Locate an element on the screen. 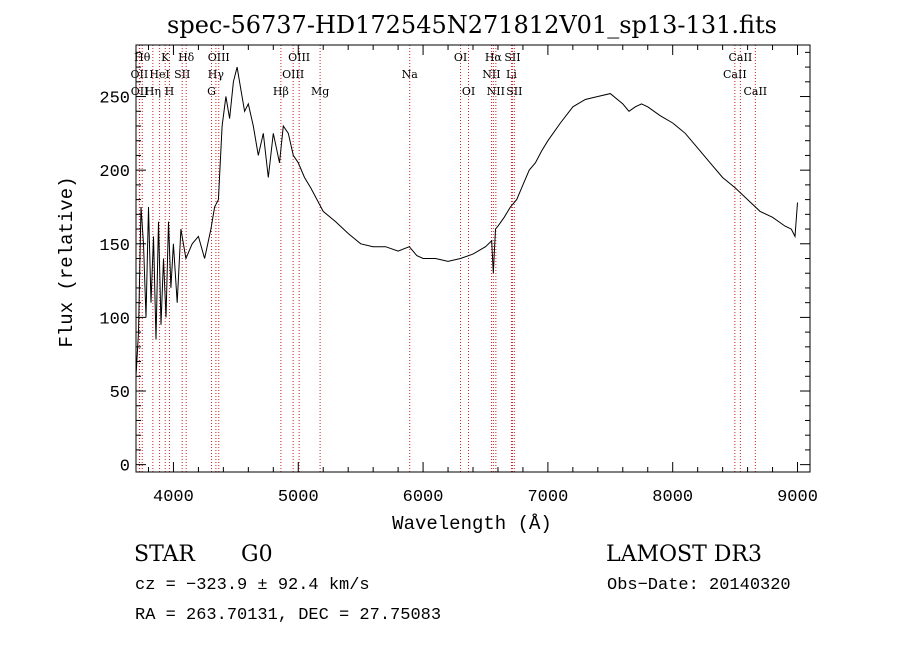 This screenshot has height=649, width=900. redshift-readout: cz = −323.9 ± 92.4 km/s is located at coordinates (252, 585).